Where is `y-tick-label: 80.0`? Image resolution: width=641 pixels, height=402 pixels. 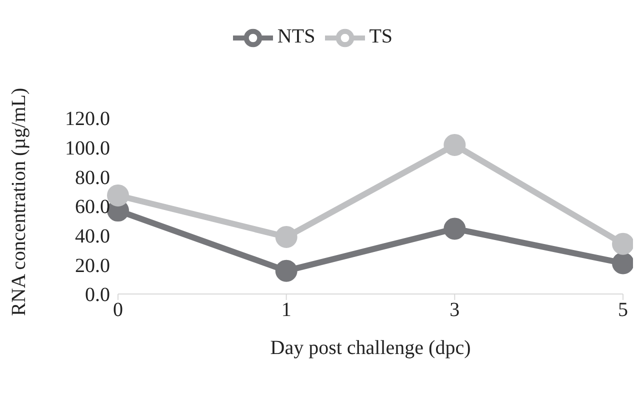 y-tick-label: 80.0 is located at coordinates (92, 177).